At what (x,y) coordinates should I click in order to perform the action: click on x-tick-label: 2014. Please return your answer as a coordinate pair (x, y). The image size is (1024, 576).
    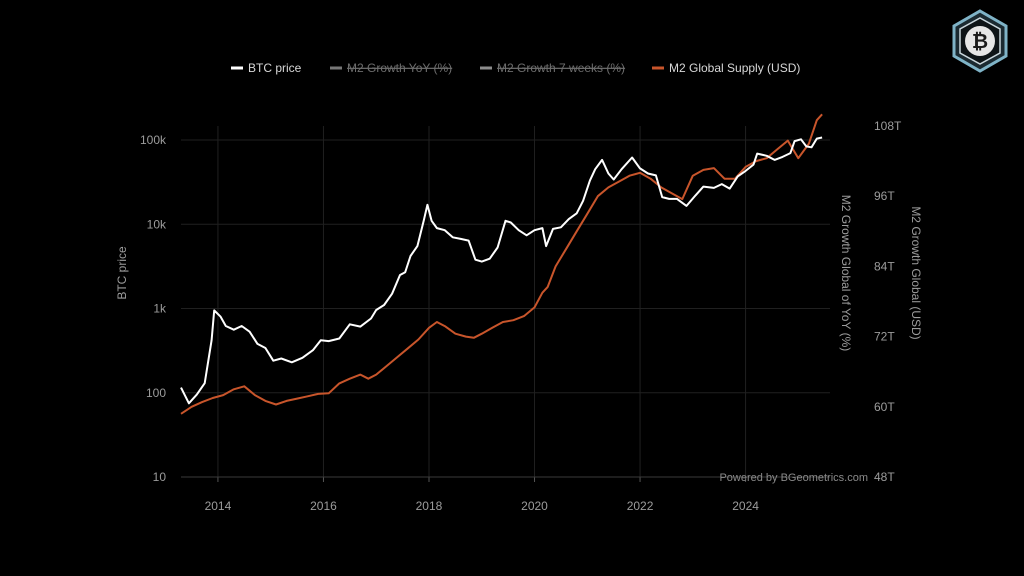
    Looking at the image, I should click on (218, 506).